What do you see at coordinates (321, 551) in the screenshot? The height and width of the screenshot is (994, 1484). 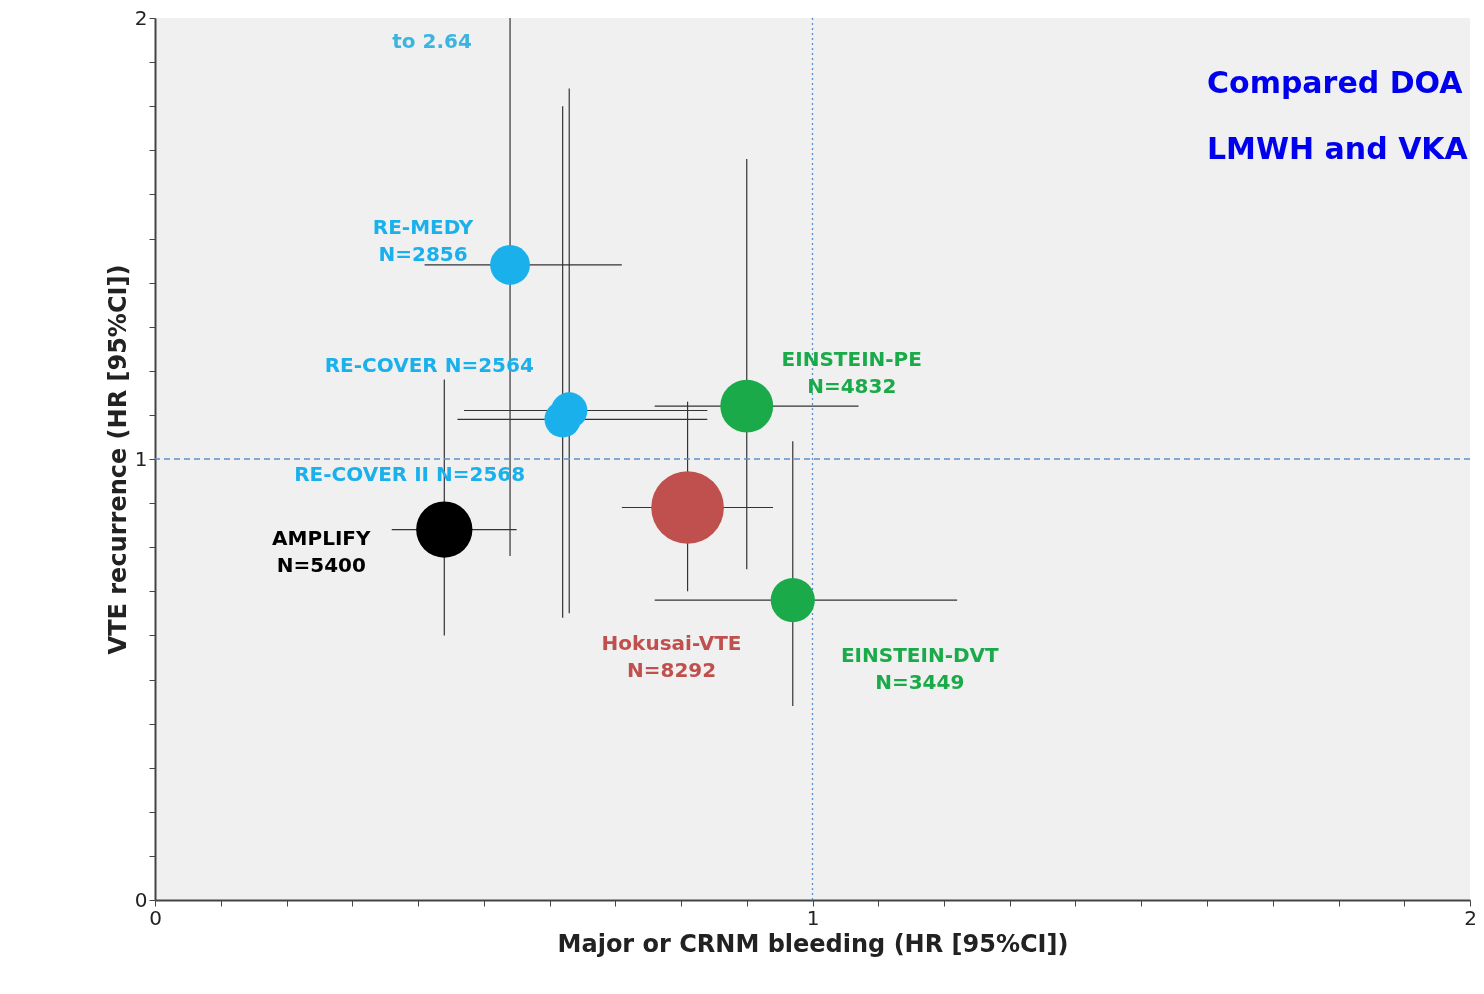 I see `text: AMPLIFY N=5400` at bounding box center [321, 551].